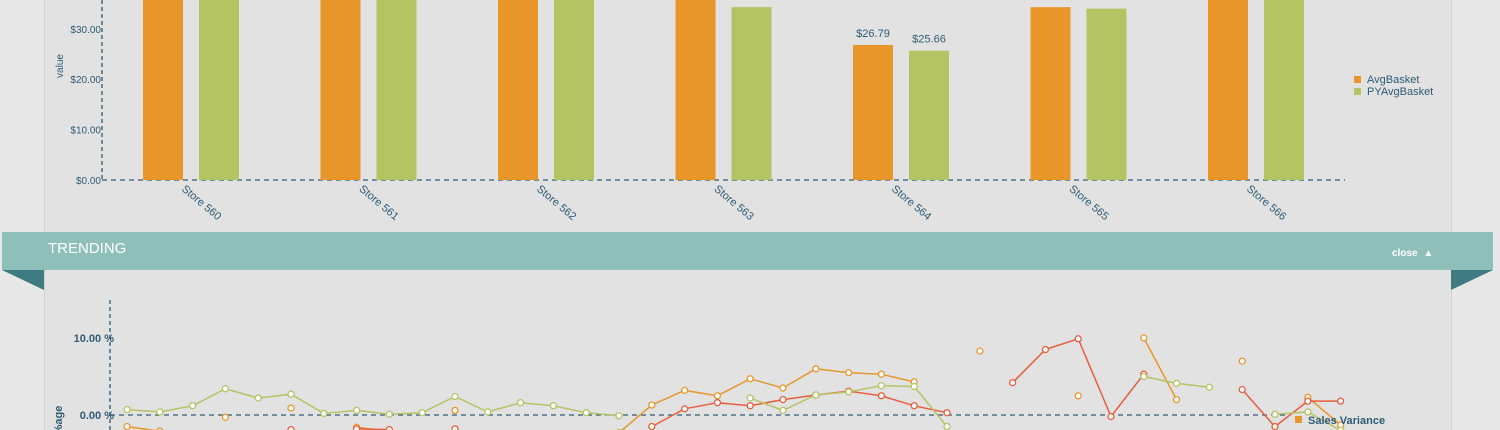 The image size is (1500, 430). Describe the element at coordinates (1428, 253) in the screenshot. I see `triangle-up-icon: ▲` at that location.